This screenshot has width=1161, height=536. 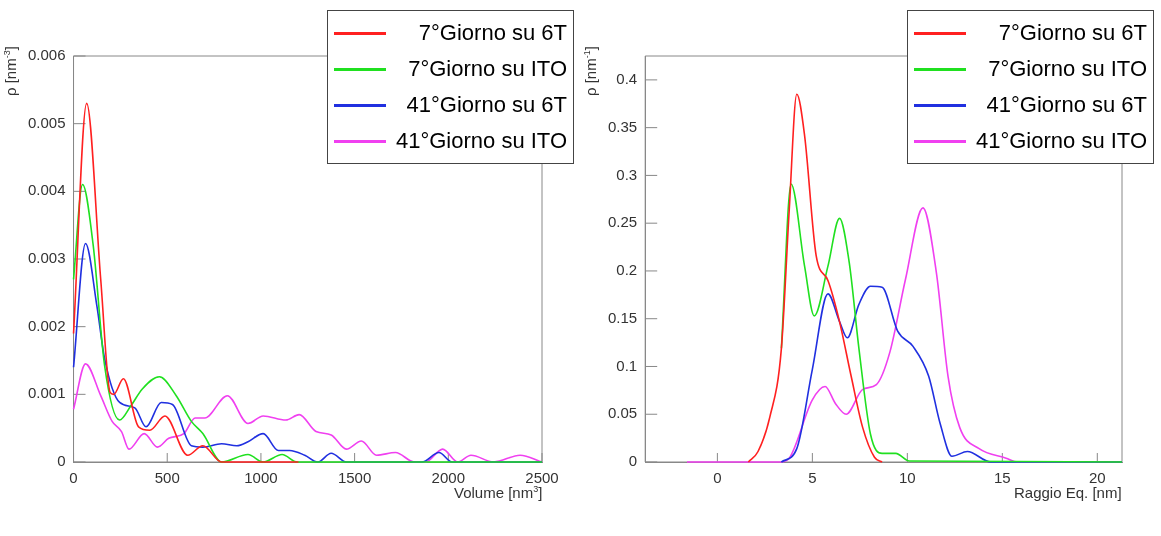 What do you see at coordinates (627, 174) in the screenshot?
I see `y-tick-label: 0.3` at bounding box center [627, 174].